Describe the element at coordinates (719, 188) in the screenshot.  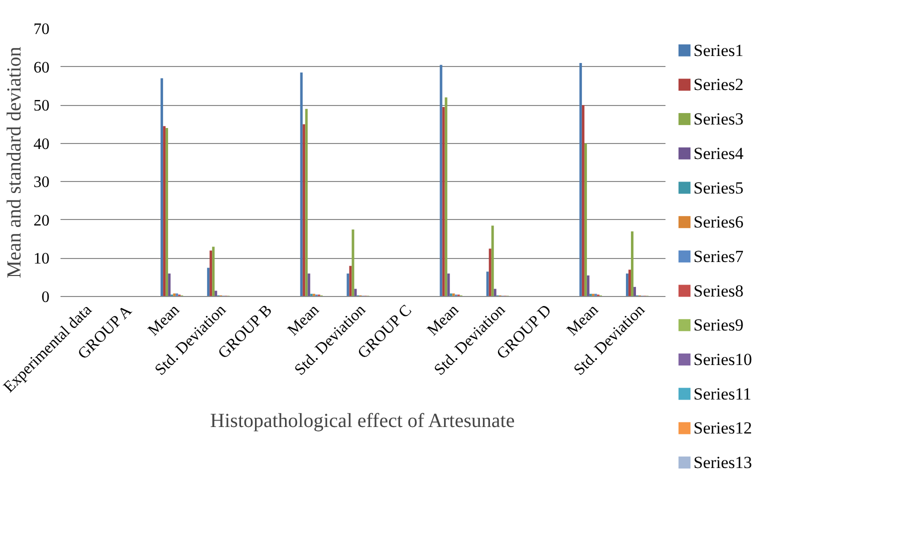
I see `legend-label: Series5` at that location.